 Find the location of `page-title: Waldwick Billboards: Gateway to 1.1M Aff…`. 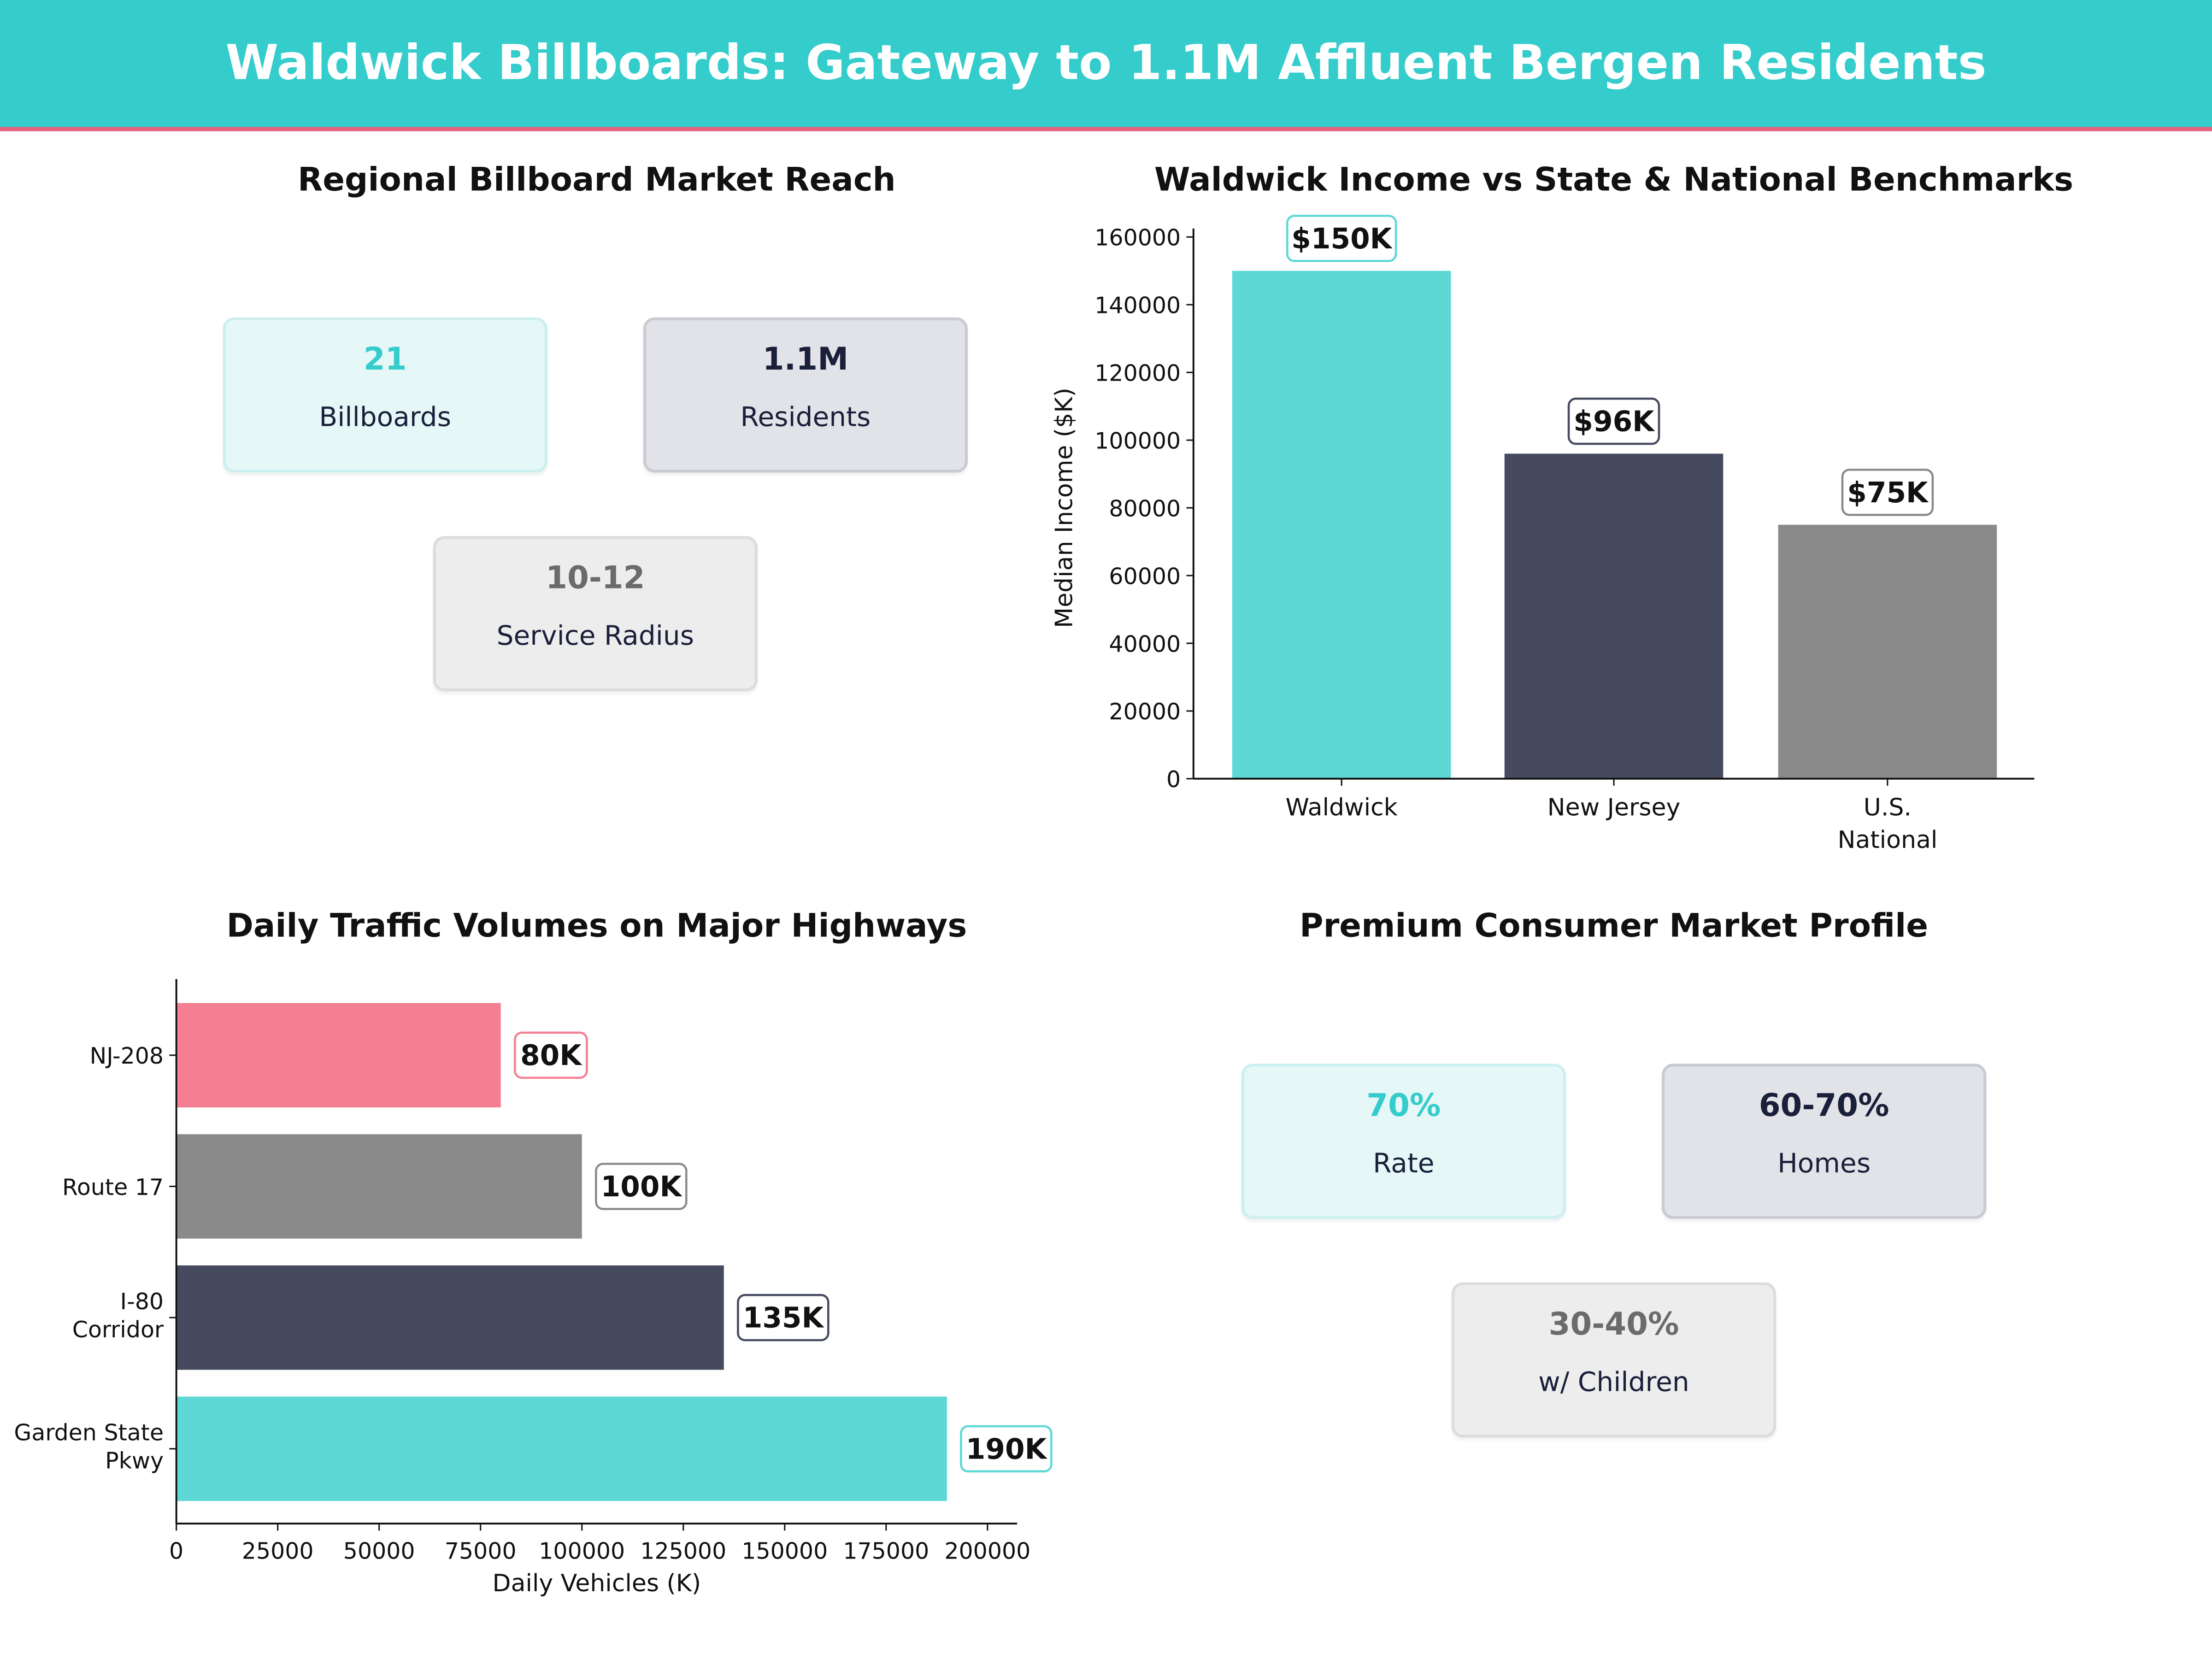

page-title: Waldwick Billboards: Gateway to 1.1M Aff… is located at coordinates (1106, 63).